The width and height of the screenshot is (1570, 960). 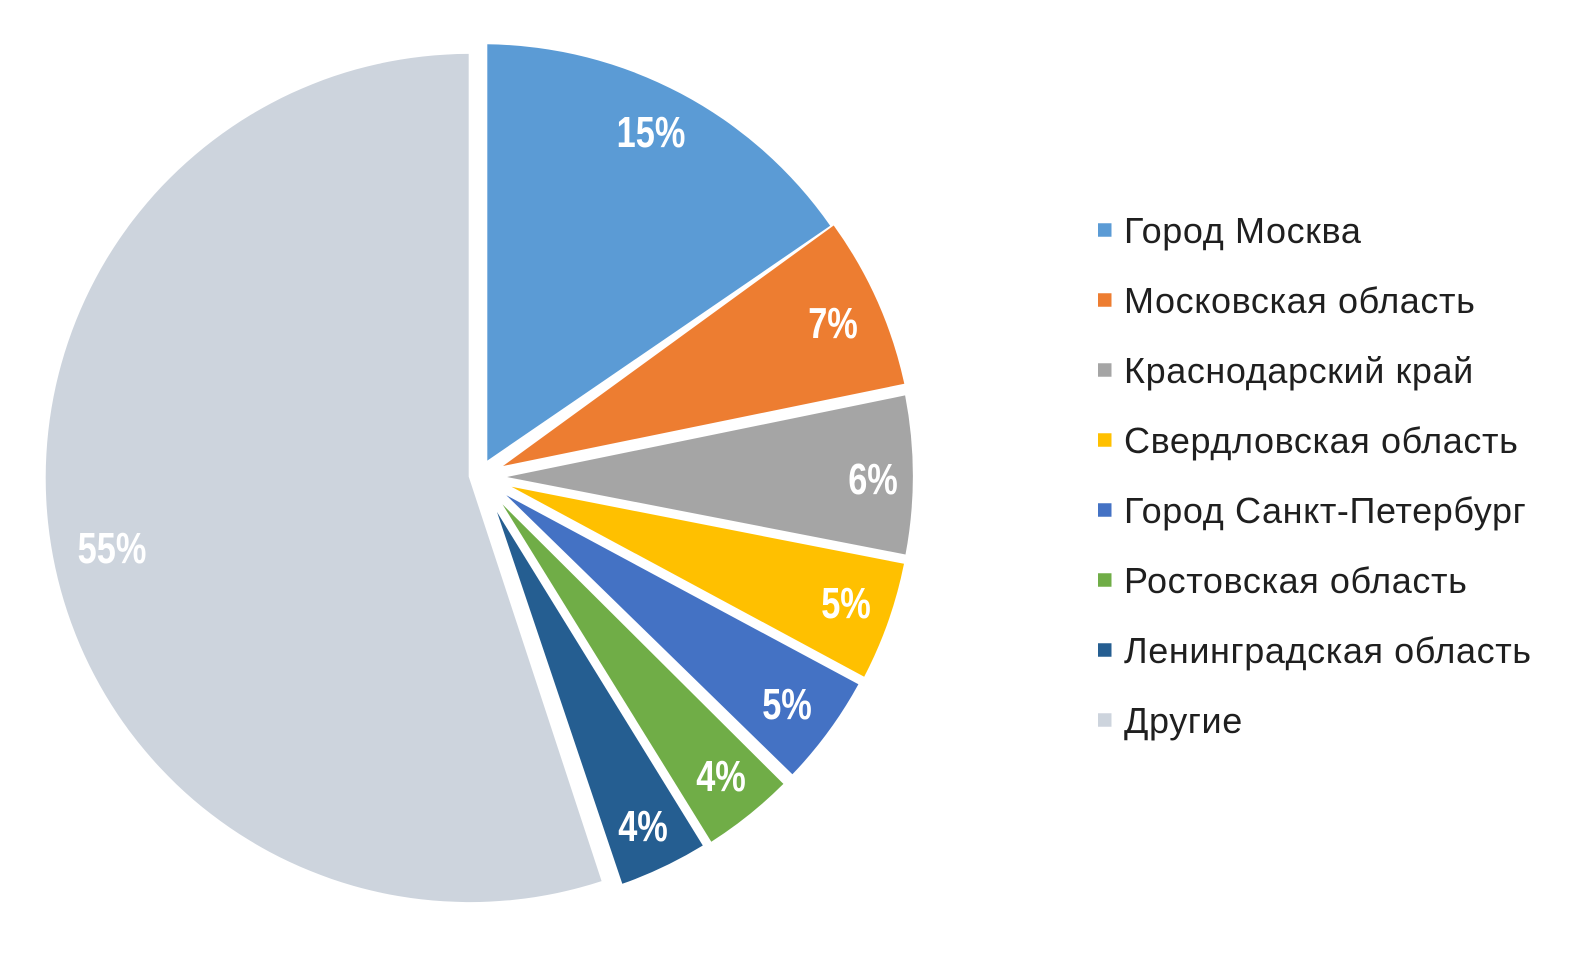 I want to click on svg-text: Краснодарский край, so click(x=1299, y=370).